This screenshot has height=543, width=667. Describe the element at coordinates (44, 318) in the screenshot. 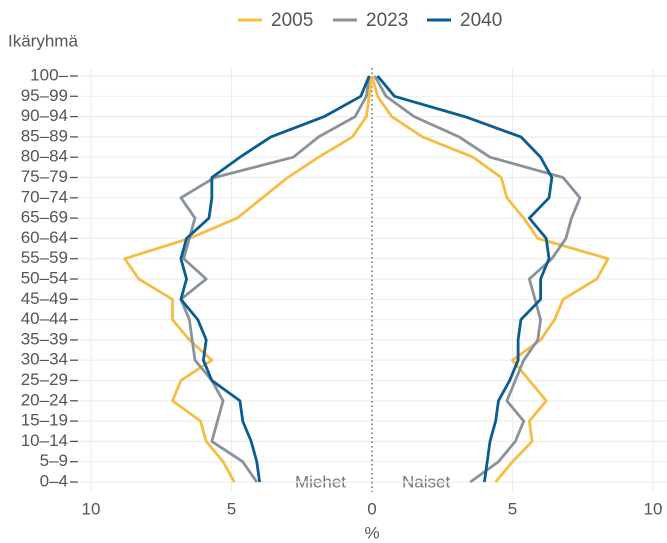

I see `y-tick-label: 40–44` at that location.